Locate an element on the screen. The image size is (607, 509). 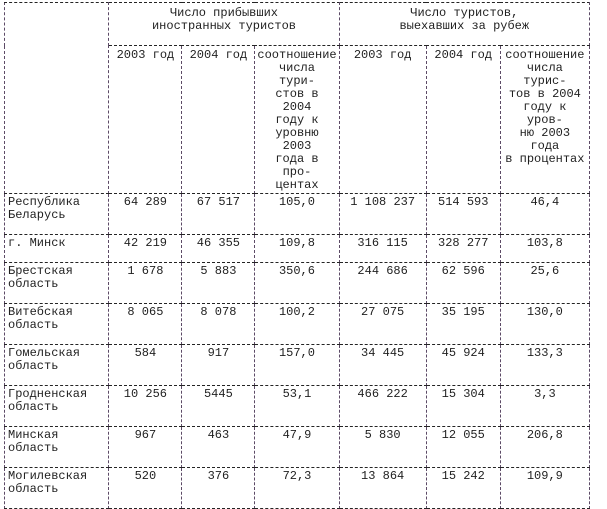
cell-departures-ratio: 130,0 is located at coordinates (545, 324).